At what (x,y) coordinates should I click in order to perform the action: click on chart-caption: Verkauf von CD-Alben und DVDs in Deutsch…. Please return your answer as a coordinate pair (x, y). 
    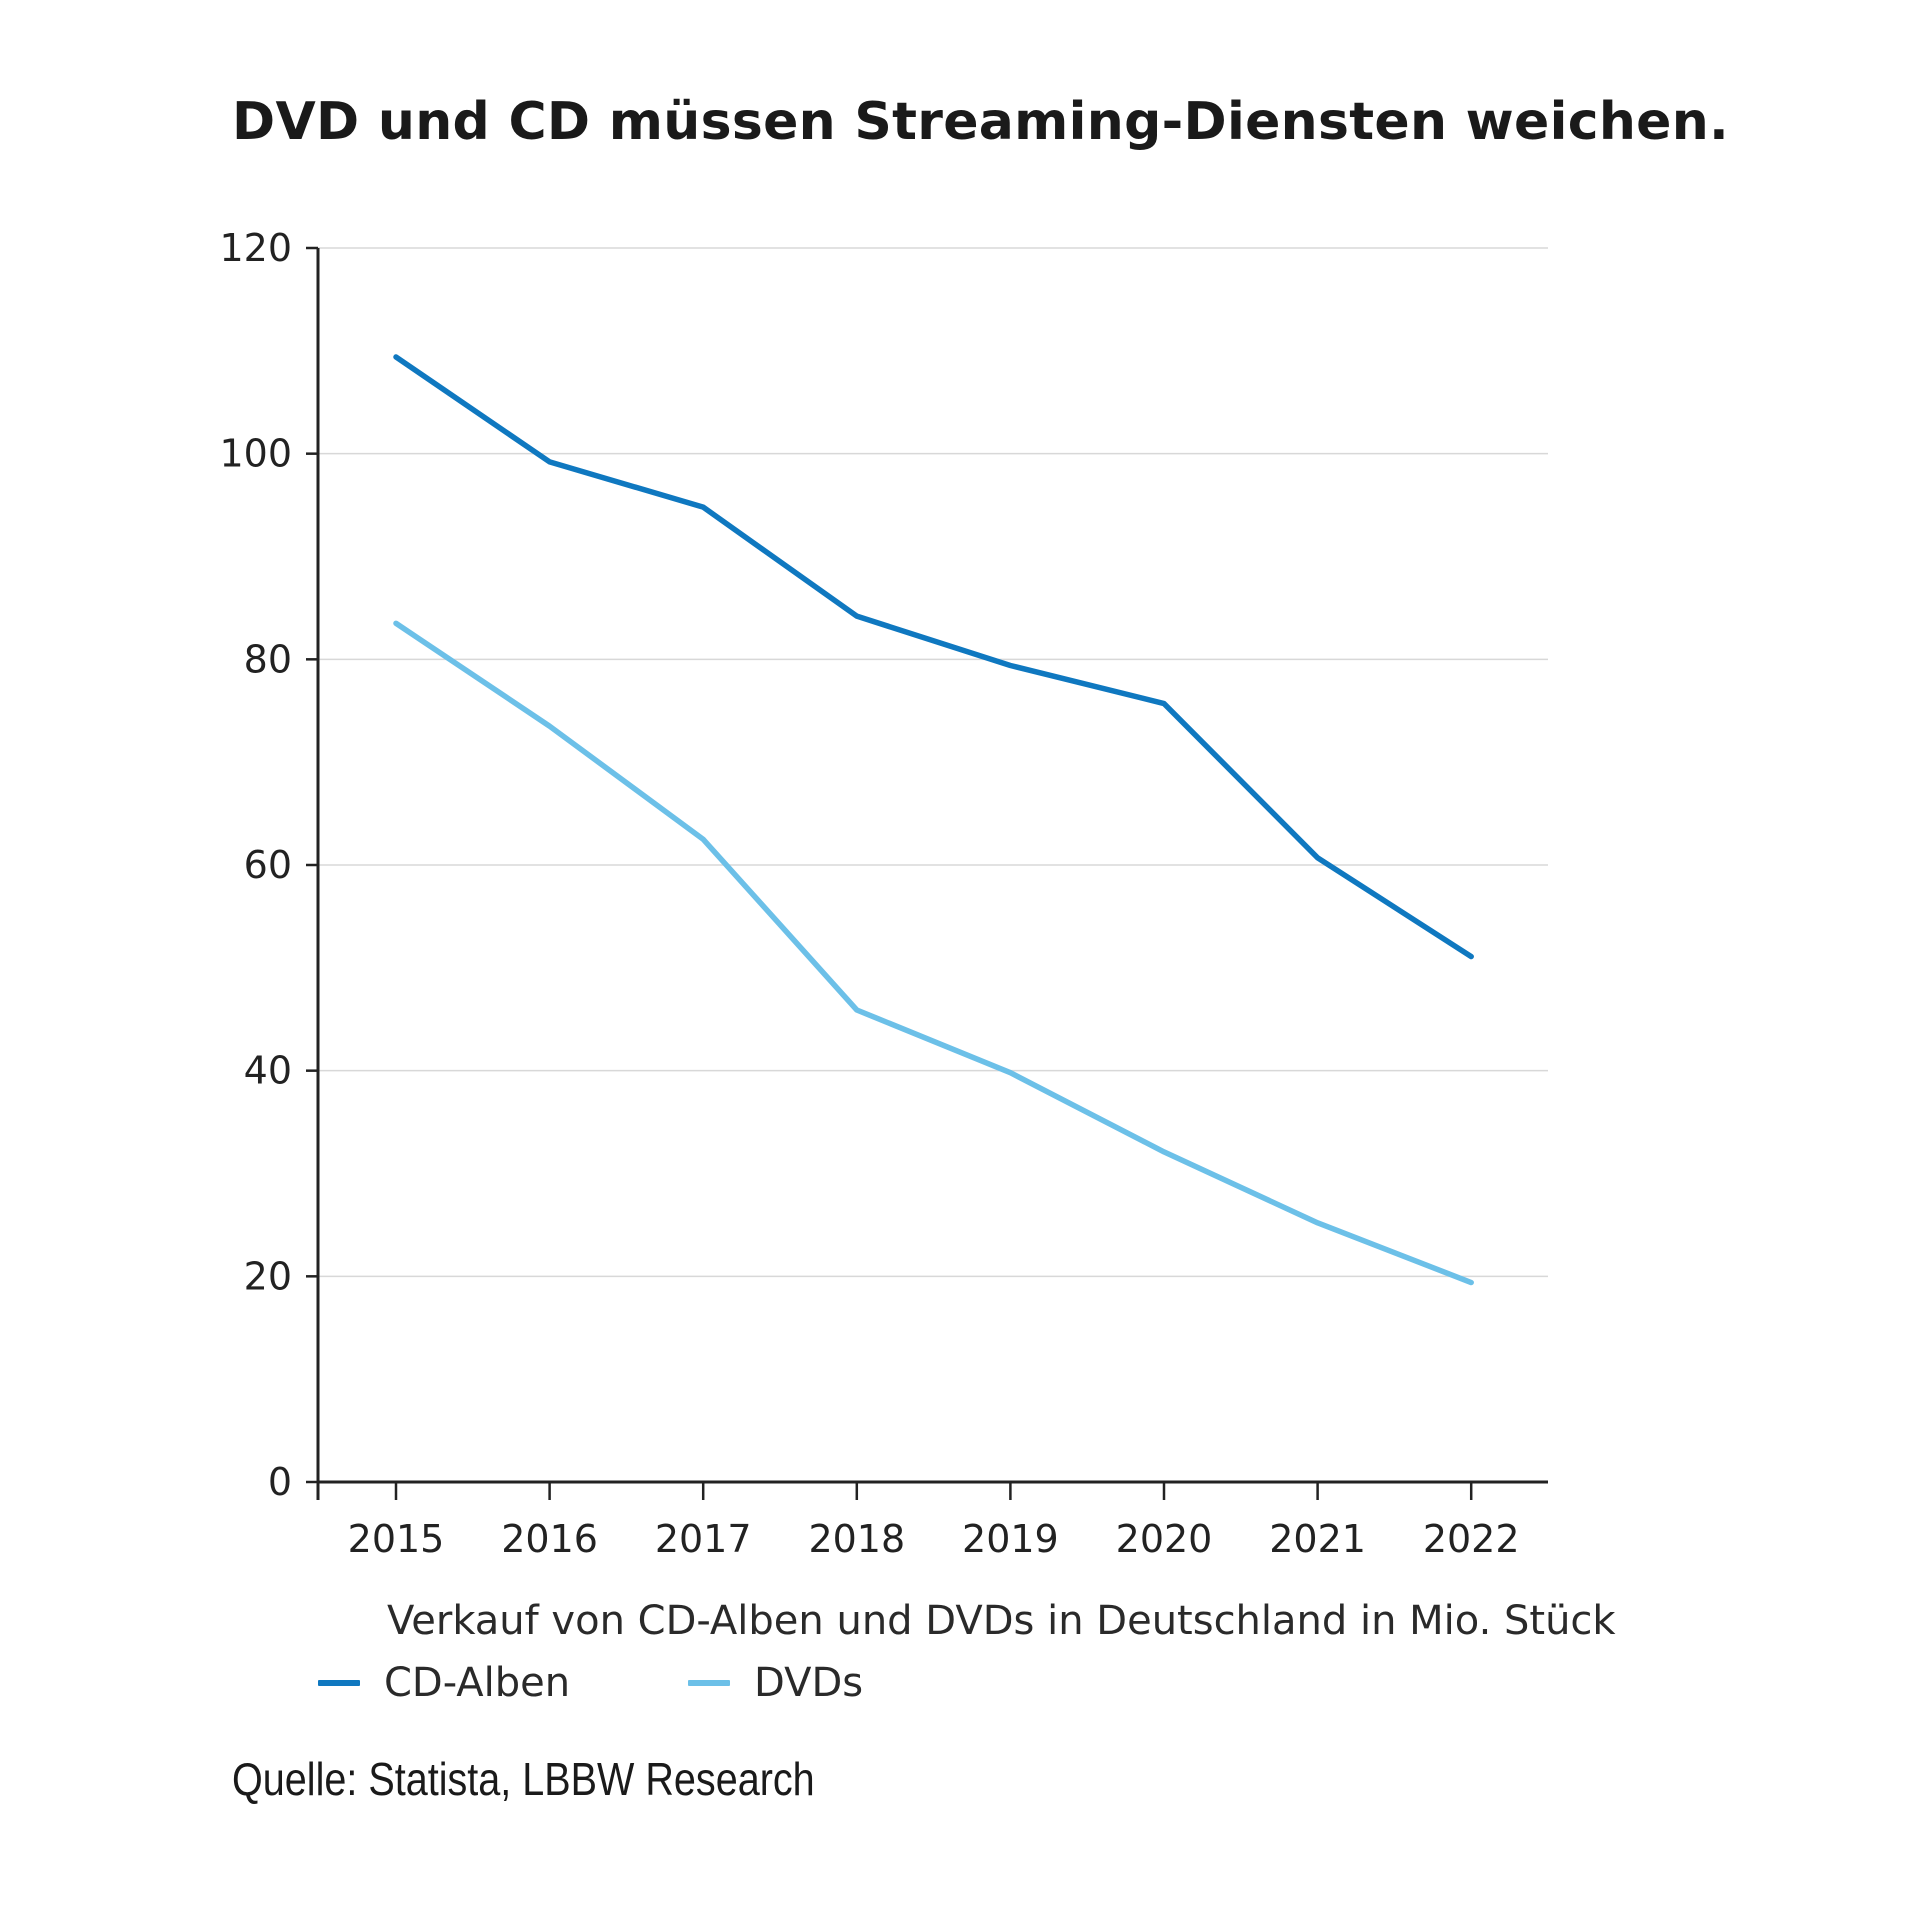
    Looking at the image, I should click on (1001, 1621).